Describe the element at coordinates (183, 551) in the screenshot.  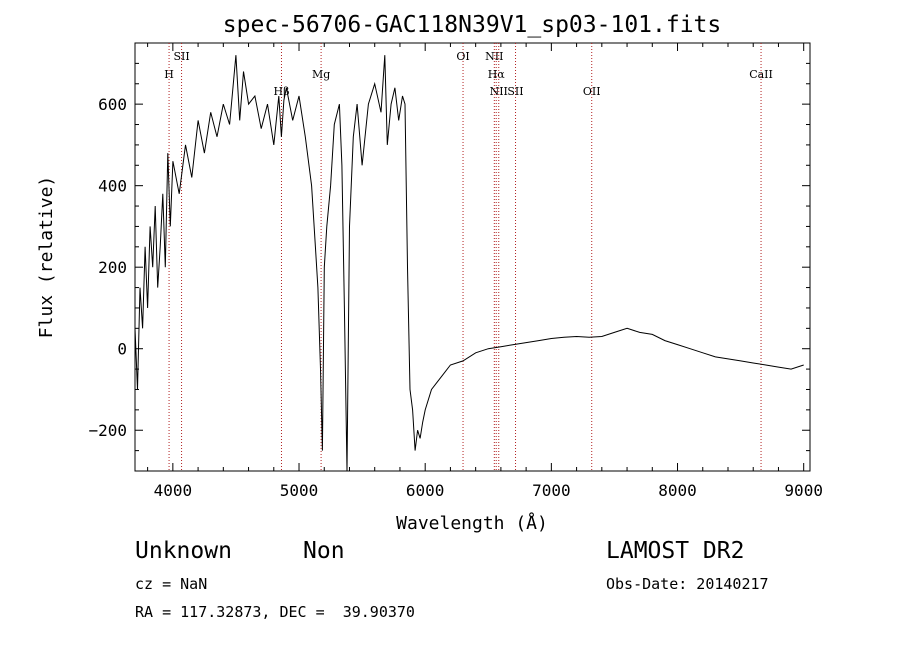
I see `object-class: Unknown` at that location.